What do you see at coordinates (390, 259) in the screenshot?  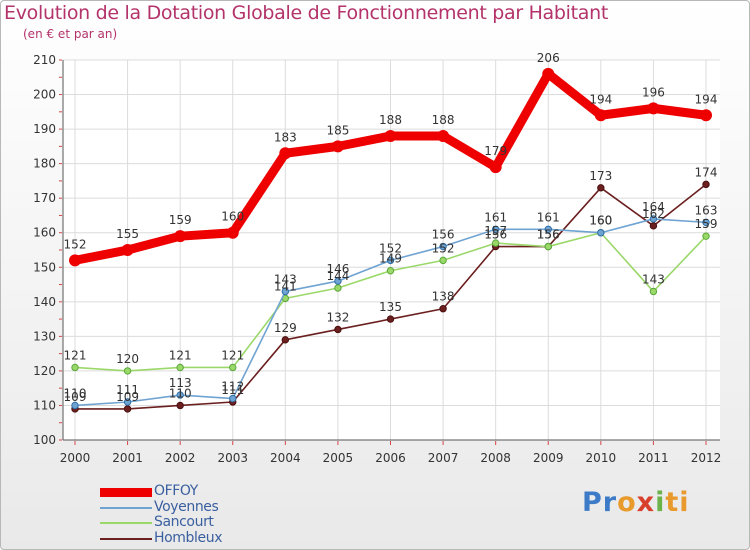 I see `data-label: 149` at bounding box center [390, 259].